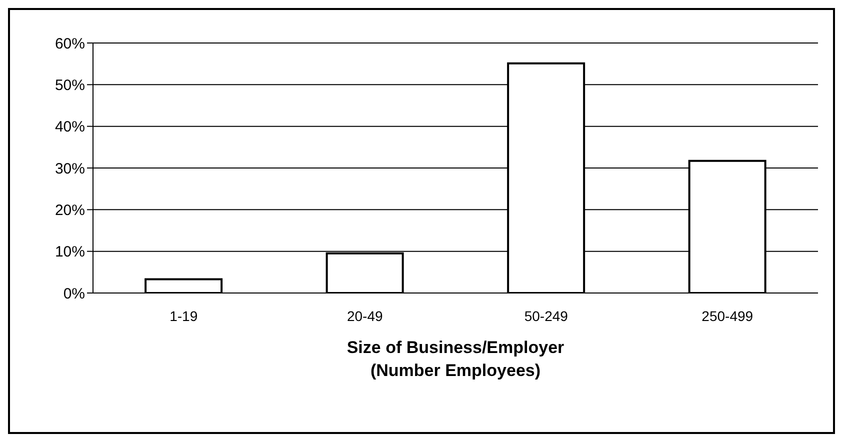 This screenshot has width=843, height=442. What do you see at coordinates (183, 285) in the screenshot?
I see `bar` at bounding box center [183, 285].